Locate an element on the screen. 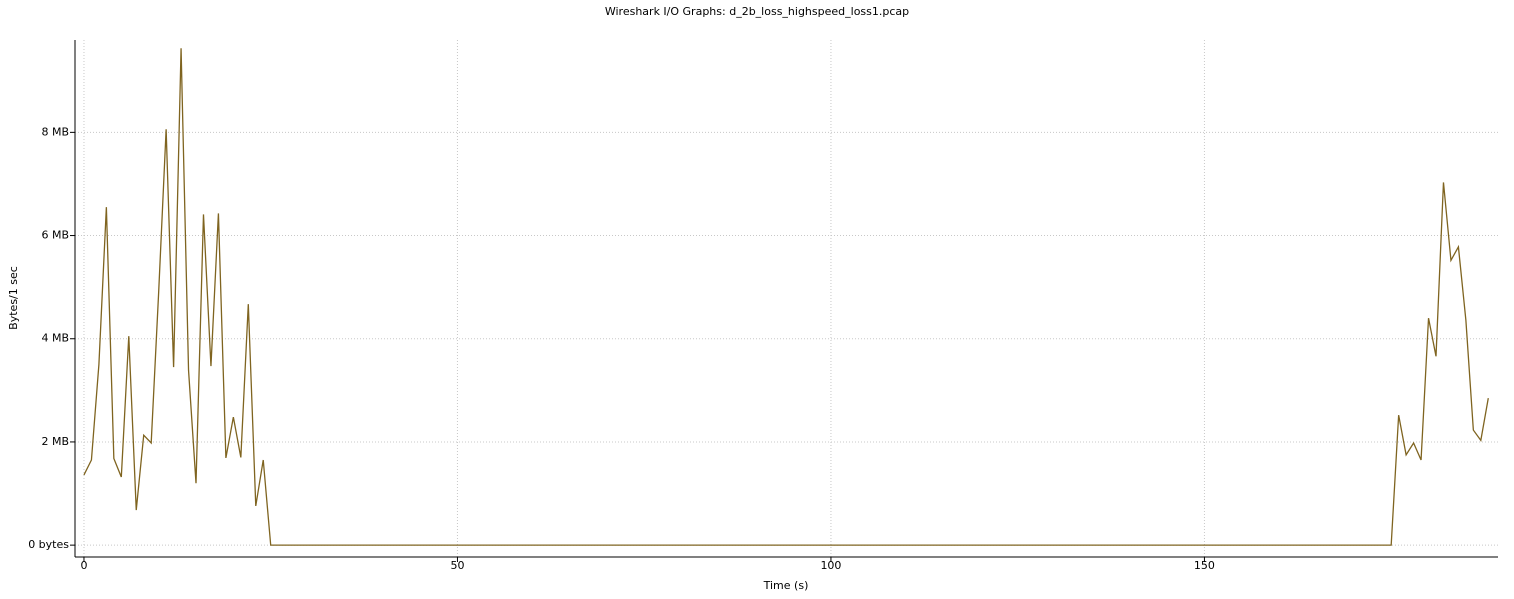  y-tick-label: 6 MB is located at coordinates (55, 235).